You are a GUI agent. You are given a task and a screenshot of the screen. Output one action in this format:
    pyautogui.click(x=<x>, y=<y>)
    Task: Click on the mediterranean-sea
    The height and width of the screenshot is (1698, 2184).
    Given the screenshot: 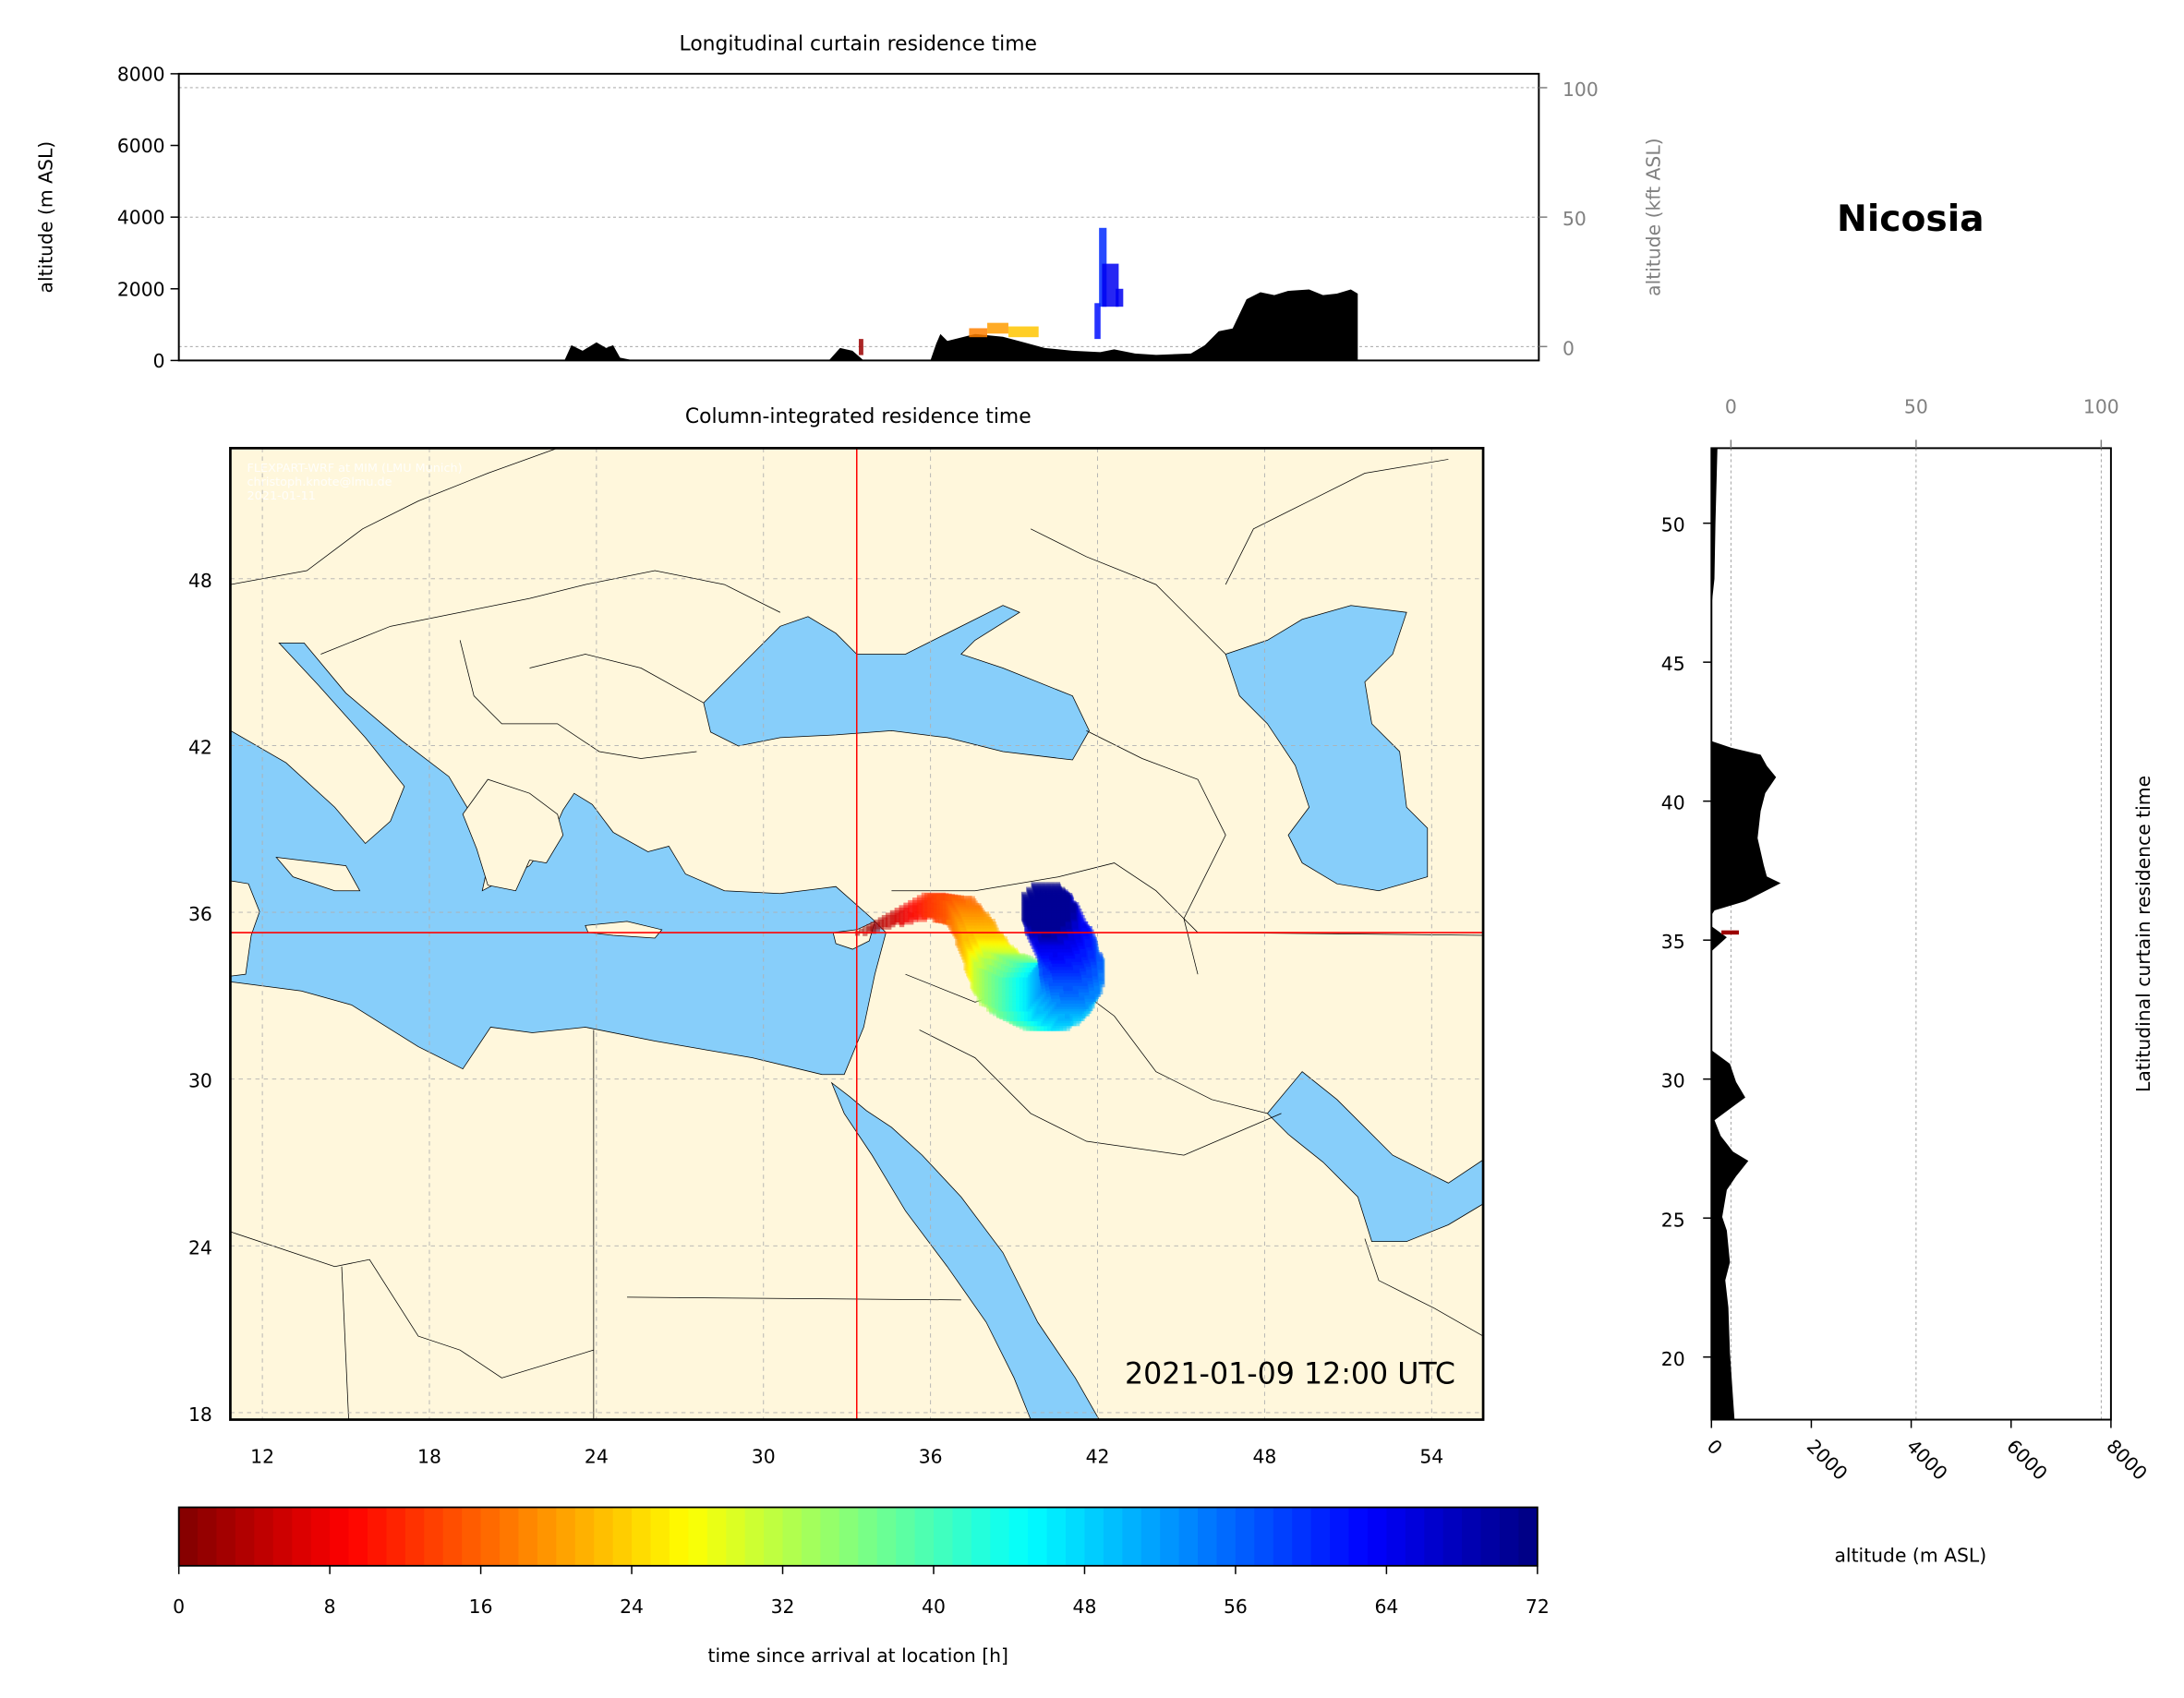 What is the action you would take?
    pyautogui.click(x=558, y=859)
    